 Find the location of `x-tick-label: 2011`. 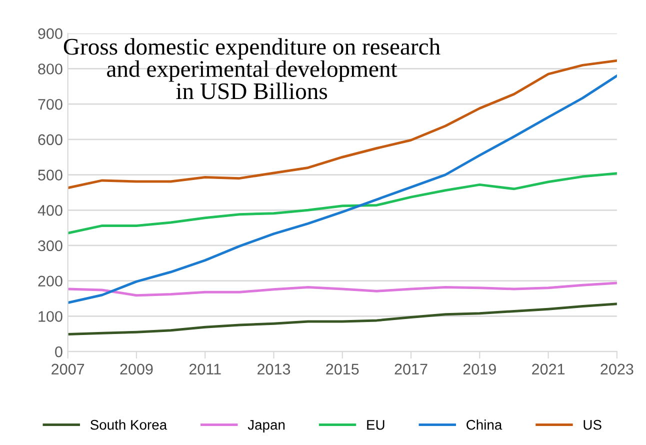

x-tick-label: 2011 is located at coordinates (205, 369).